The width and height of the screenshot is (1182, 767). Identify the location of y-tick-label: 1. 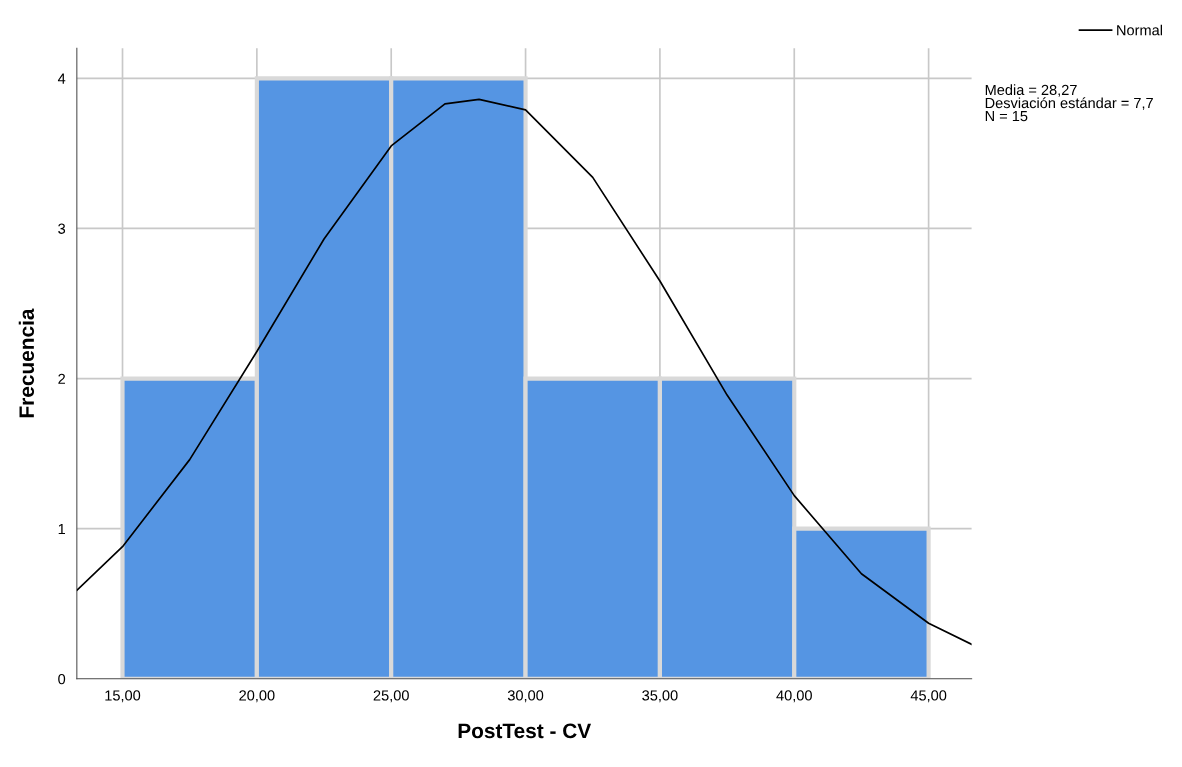
(62, 528).